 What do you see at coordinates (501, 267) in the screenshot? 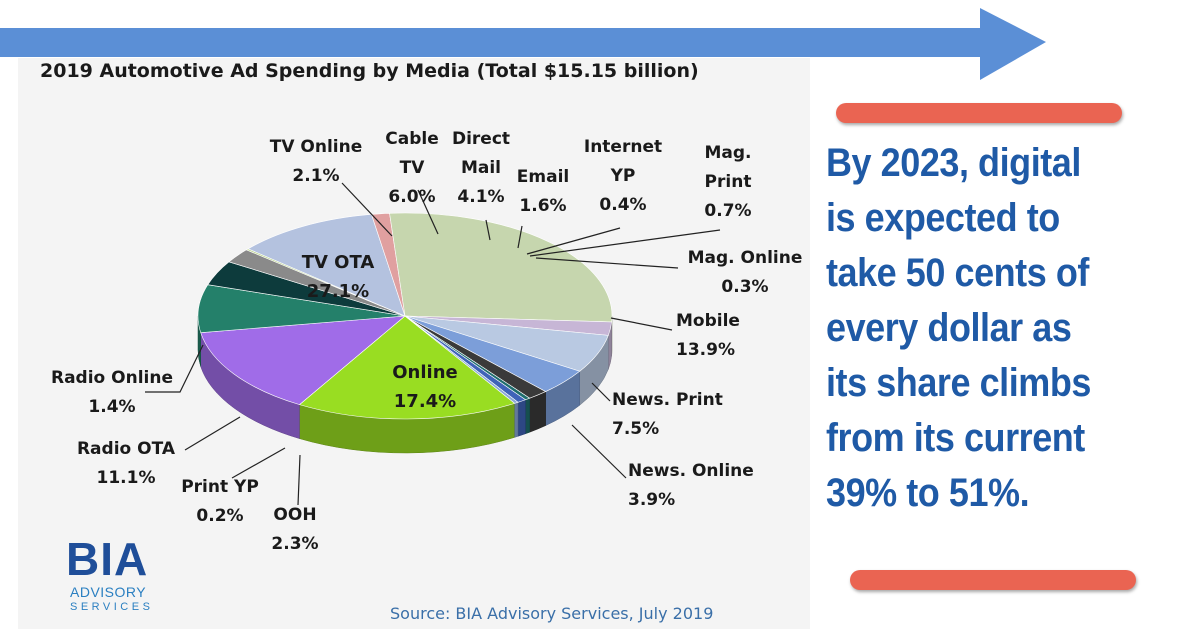
I see `pie-slice-tv-ota` at bounding box center [501, 267].